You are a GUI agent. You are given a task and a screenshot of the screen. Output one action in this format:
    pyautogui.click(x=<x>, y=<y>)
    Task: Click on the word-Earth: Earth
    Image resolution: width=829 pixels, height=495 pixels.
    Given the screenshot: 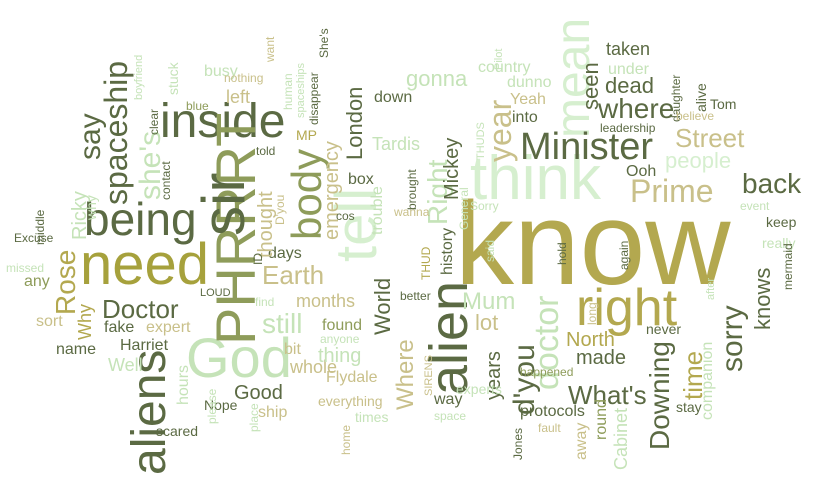 What is the action you would take?
    pyautogui.click(x=293, y=275)
    